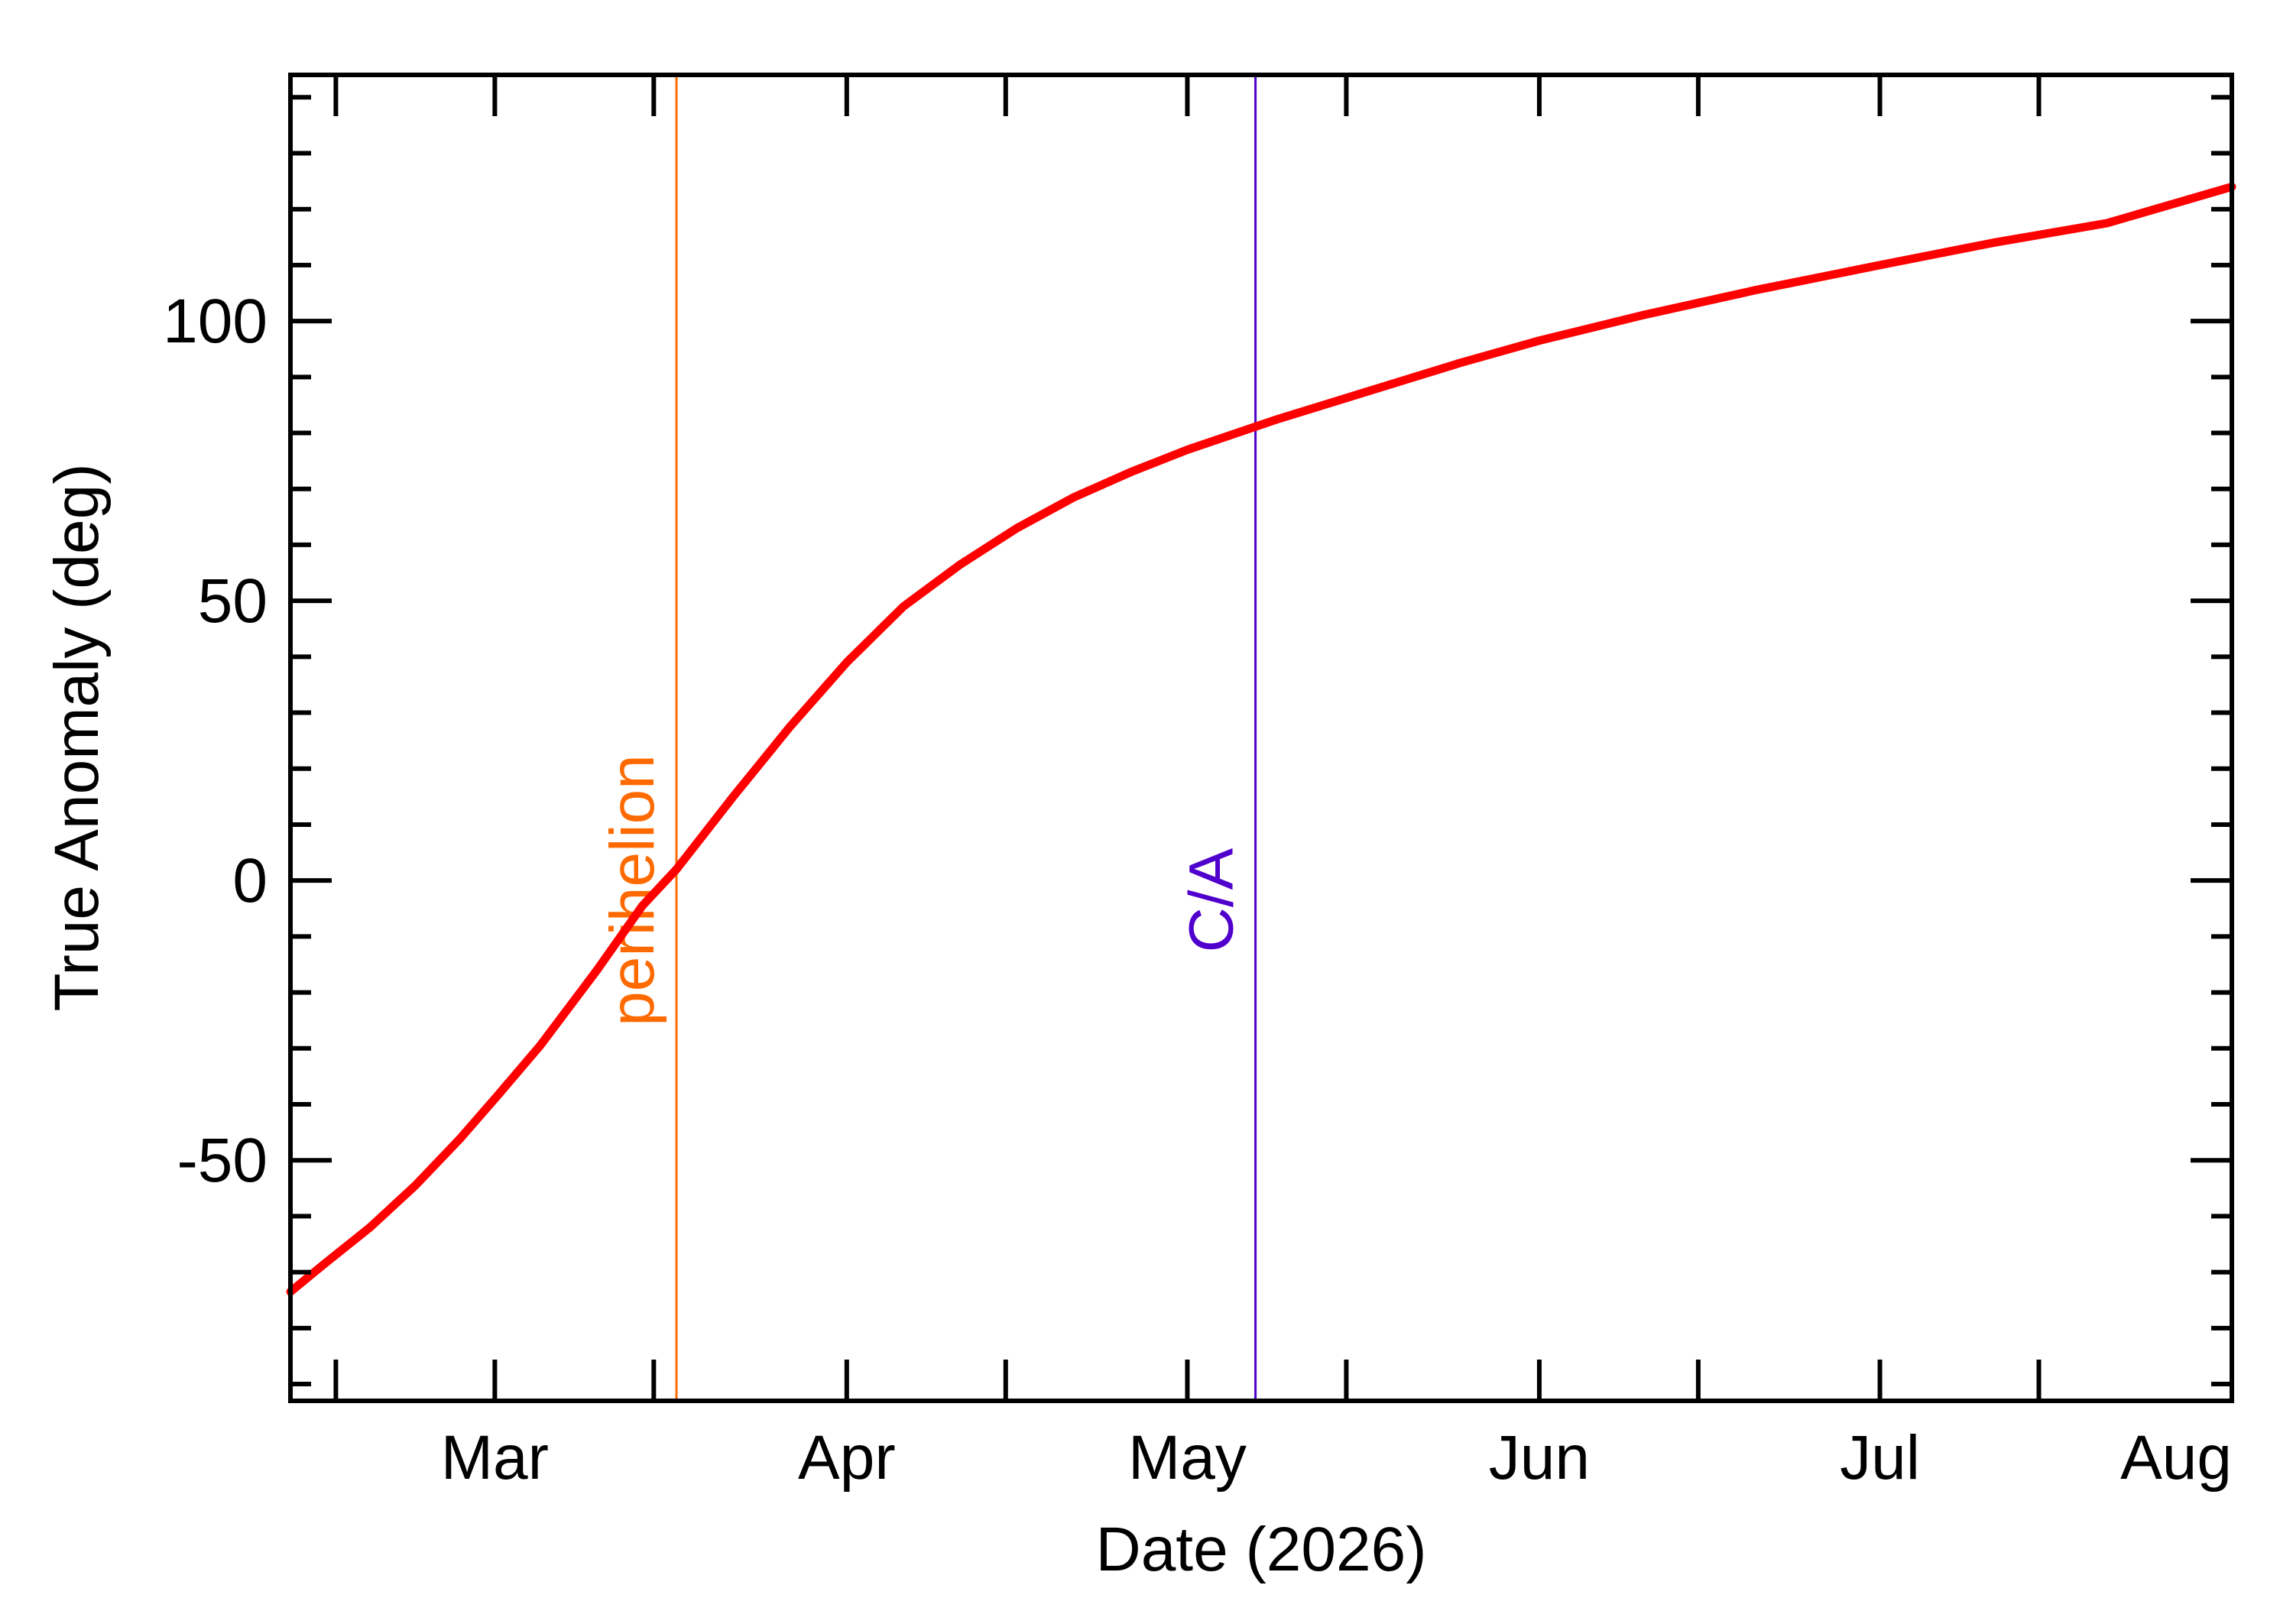 The image size is (2293, 1624). Describe the element at coordinates (1212, 900) in the screenshot. I see `marker-label-1: C/A` at that location.